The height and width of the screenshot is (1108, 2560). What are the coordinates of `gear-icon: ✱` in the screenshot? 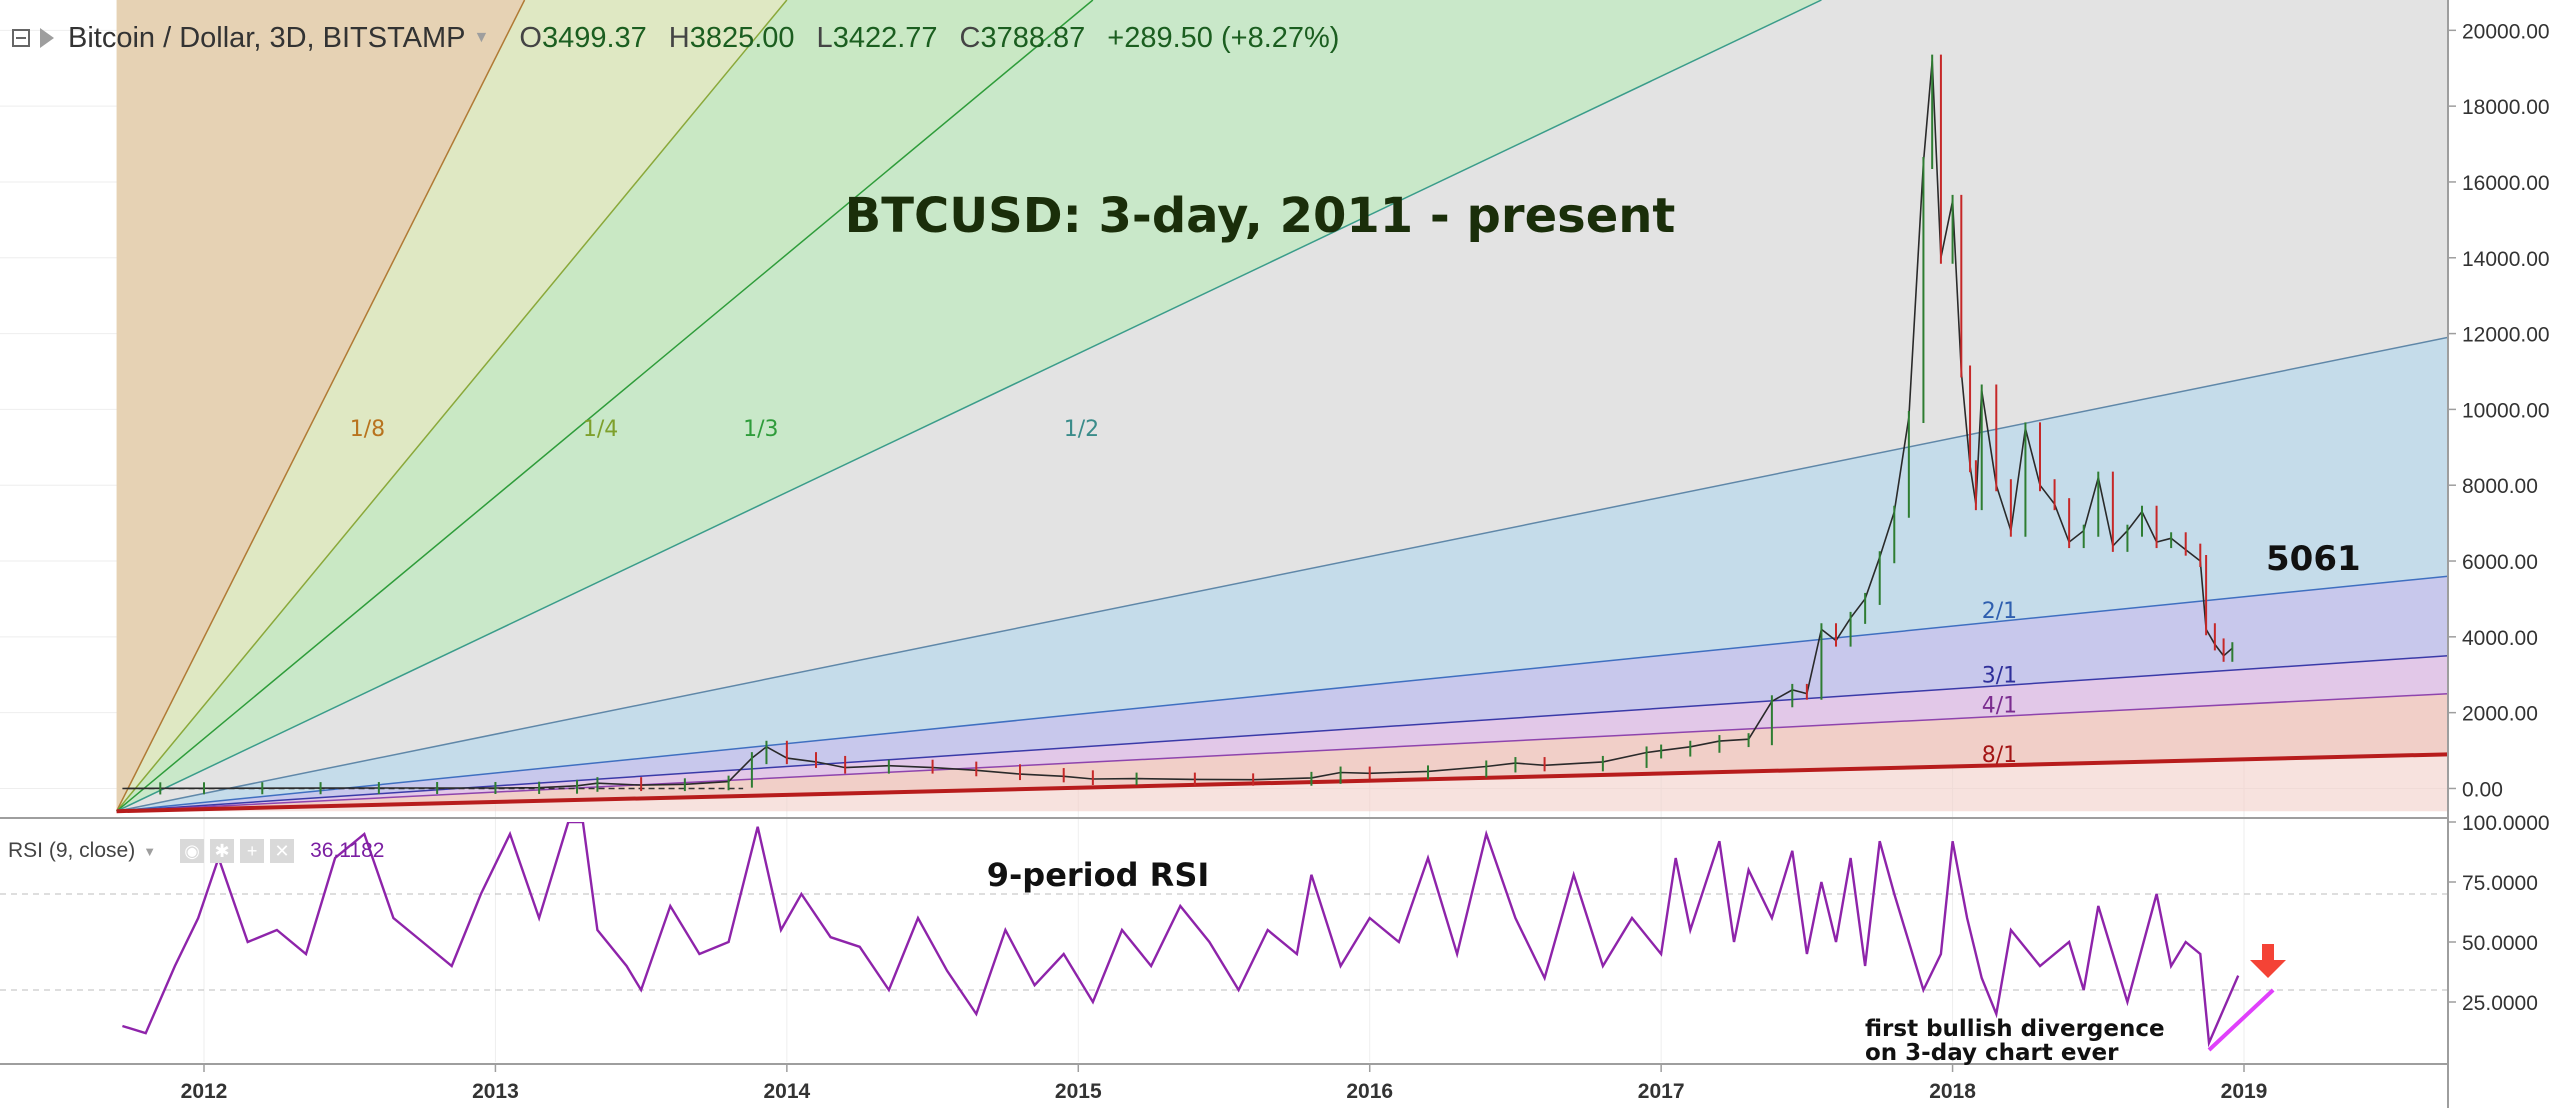 It's located at (222, 851).